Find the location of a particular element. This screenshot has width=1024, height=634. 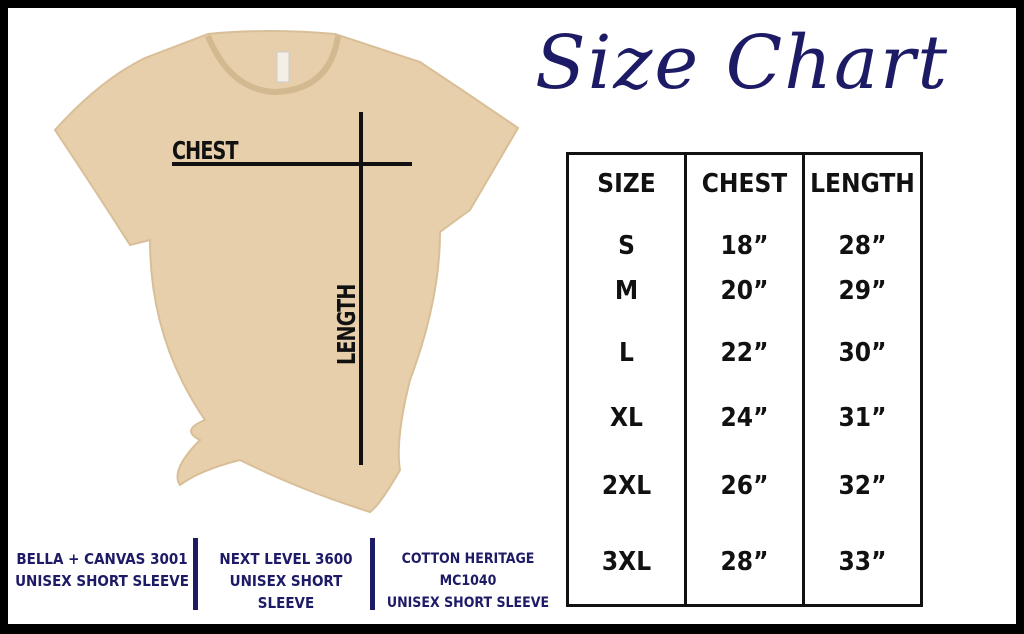

cell-chest: 18” is located at coordinates (744, 246).